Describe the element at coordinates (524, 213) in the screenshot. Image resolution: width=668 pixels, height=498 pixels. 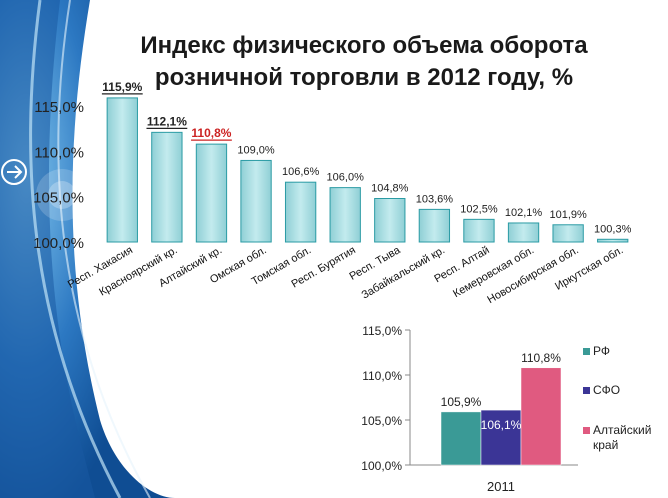
I see `data-label: 102,1%` at that location.